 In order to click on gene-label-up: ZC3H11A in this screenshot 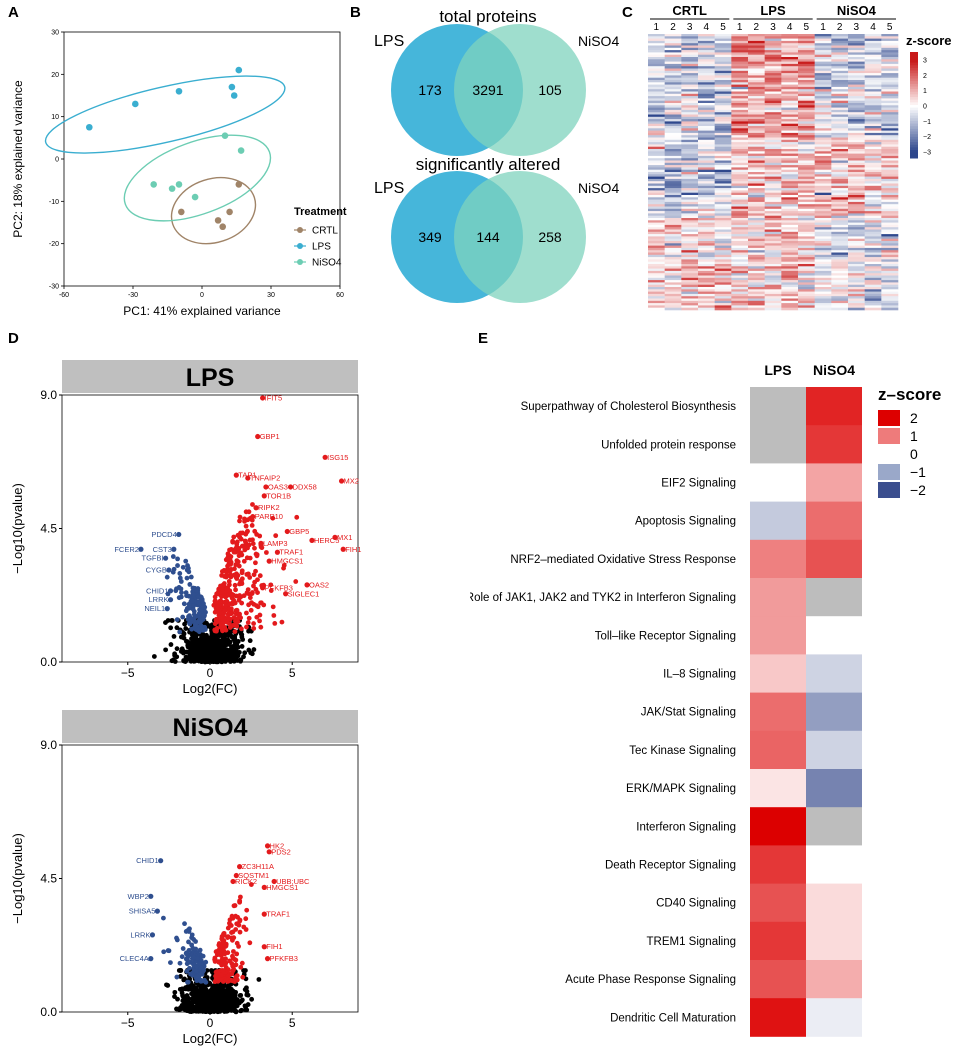, I will do `click(258, 866)`.